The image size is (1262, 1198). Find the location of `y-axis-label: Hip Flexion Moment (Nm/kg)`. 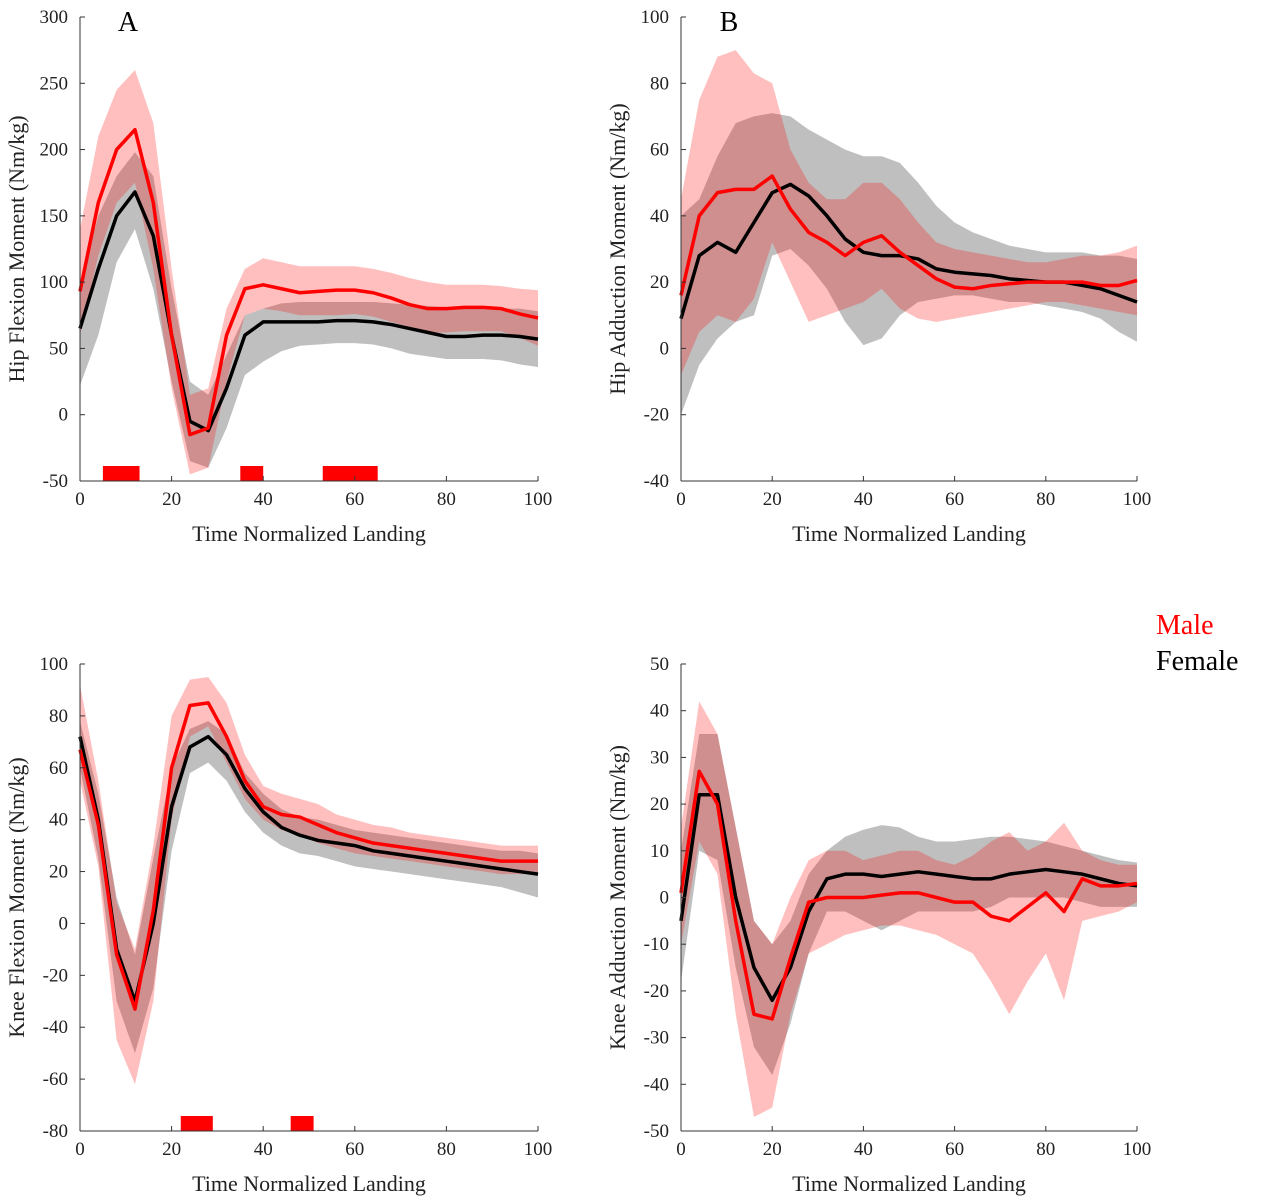

y-axis-label: Hip Flexion Moment (Nm/kg) is located at coordinates (16, 248).